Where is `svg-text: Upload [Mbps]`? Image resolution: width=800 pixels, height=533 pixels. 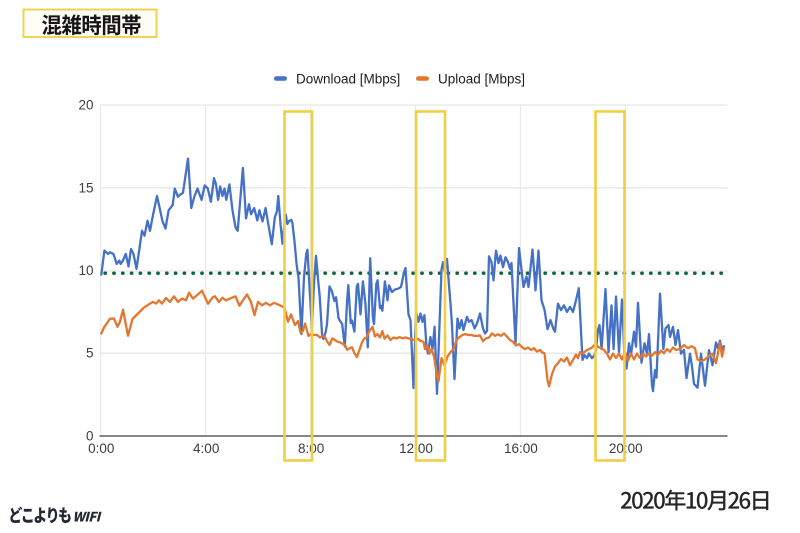
svg-text: Upload [Mbps] is located at coordinates (481, 79).